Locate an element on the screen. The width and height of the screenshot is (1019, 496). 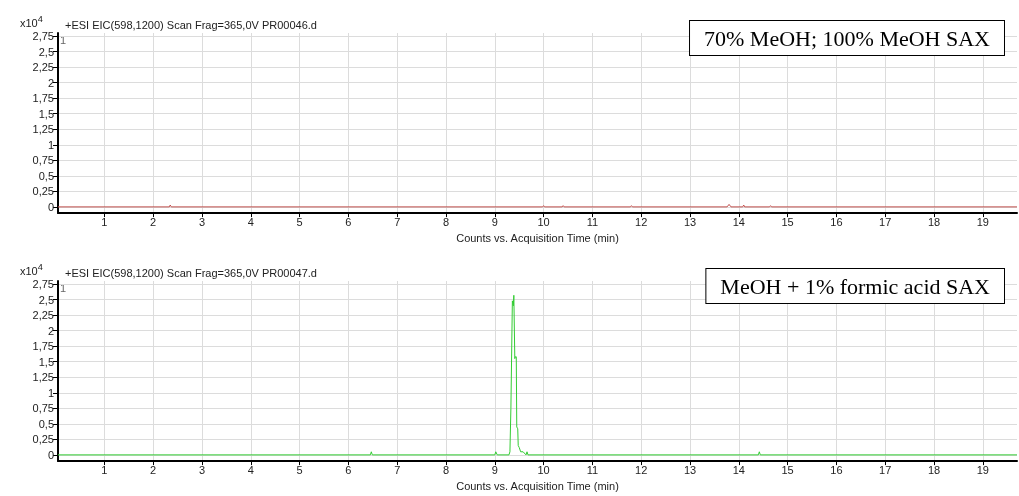
chart-title: +ESI EIC(598,1200) Scan Frag=365,0V PR00047.d is located at coordinates (191, 272).